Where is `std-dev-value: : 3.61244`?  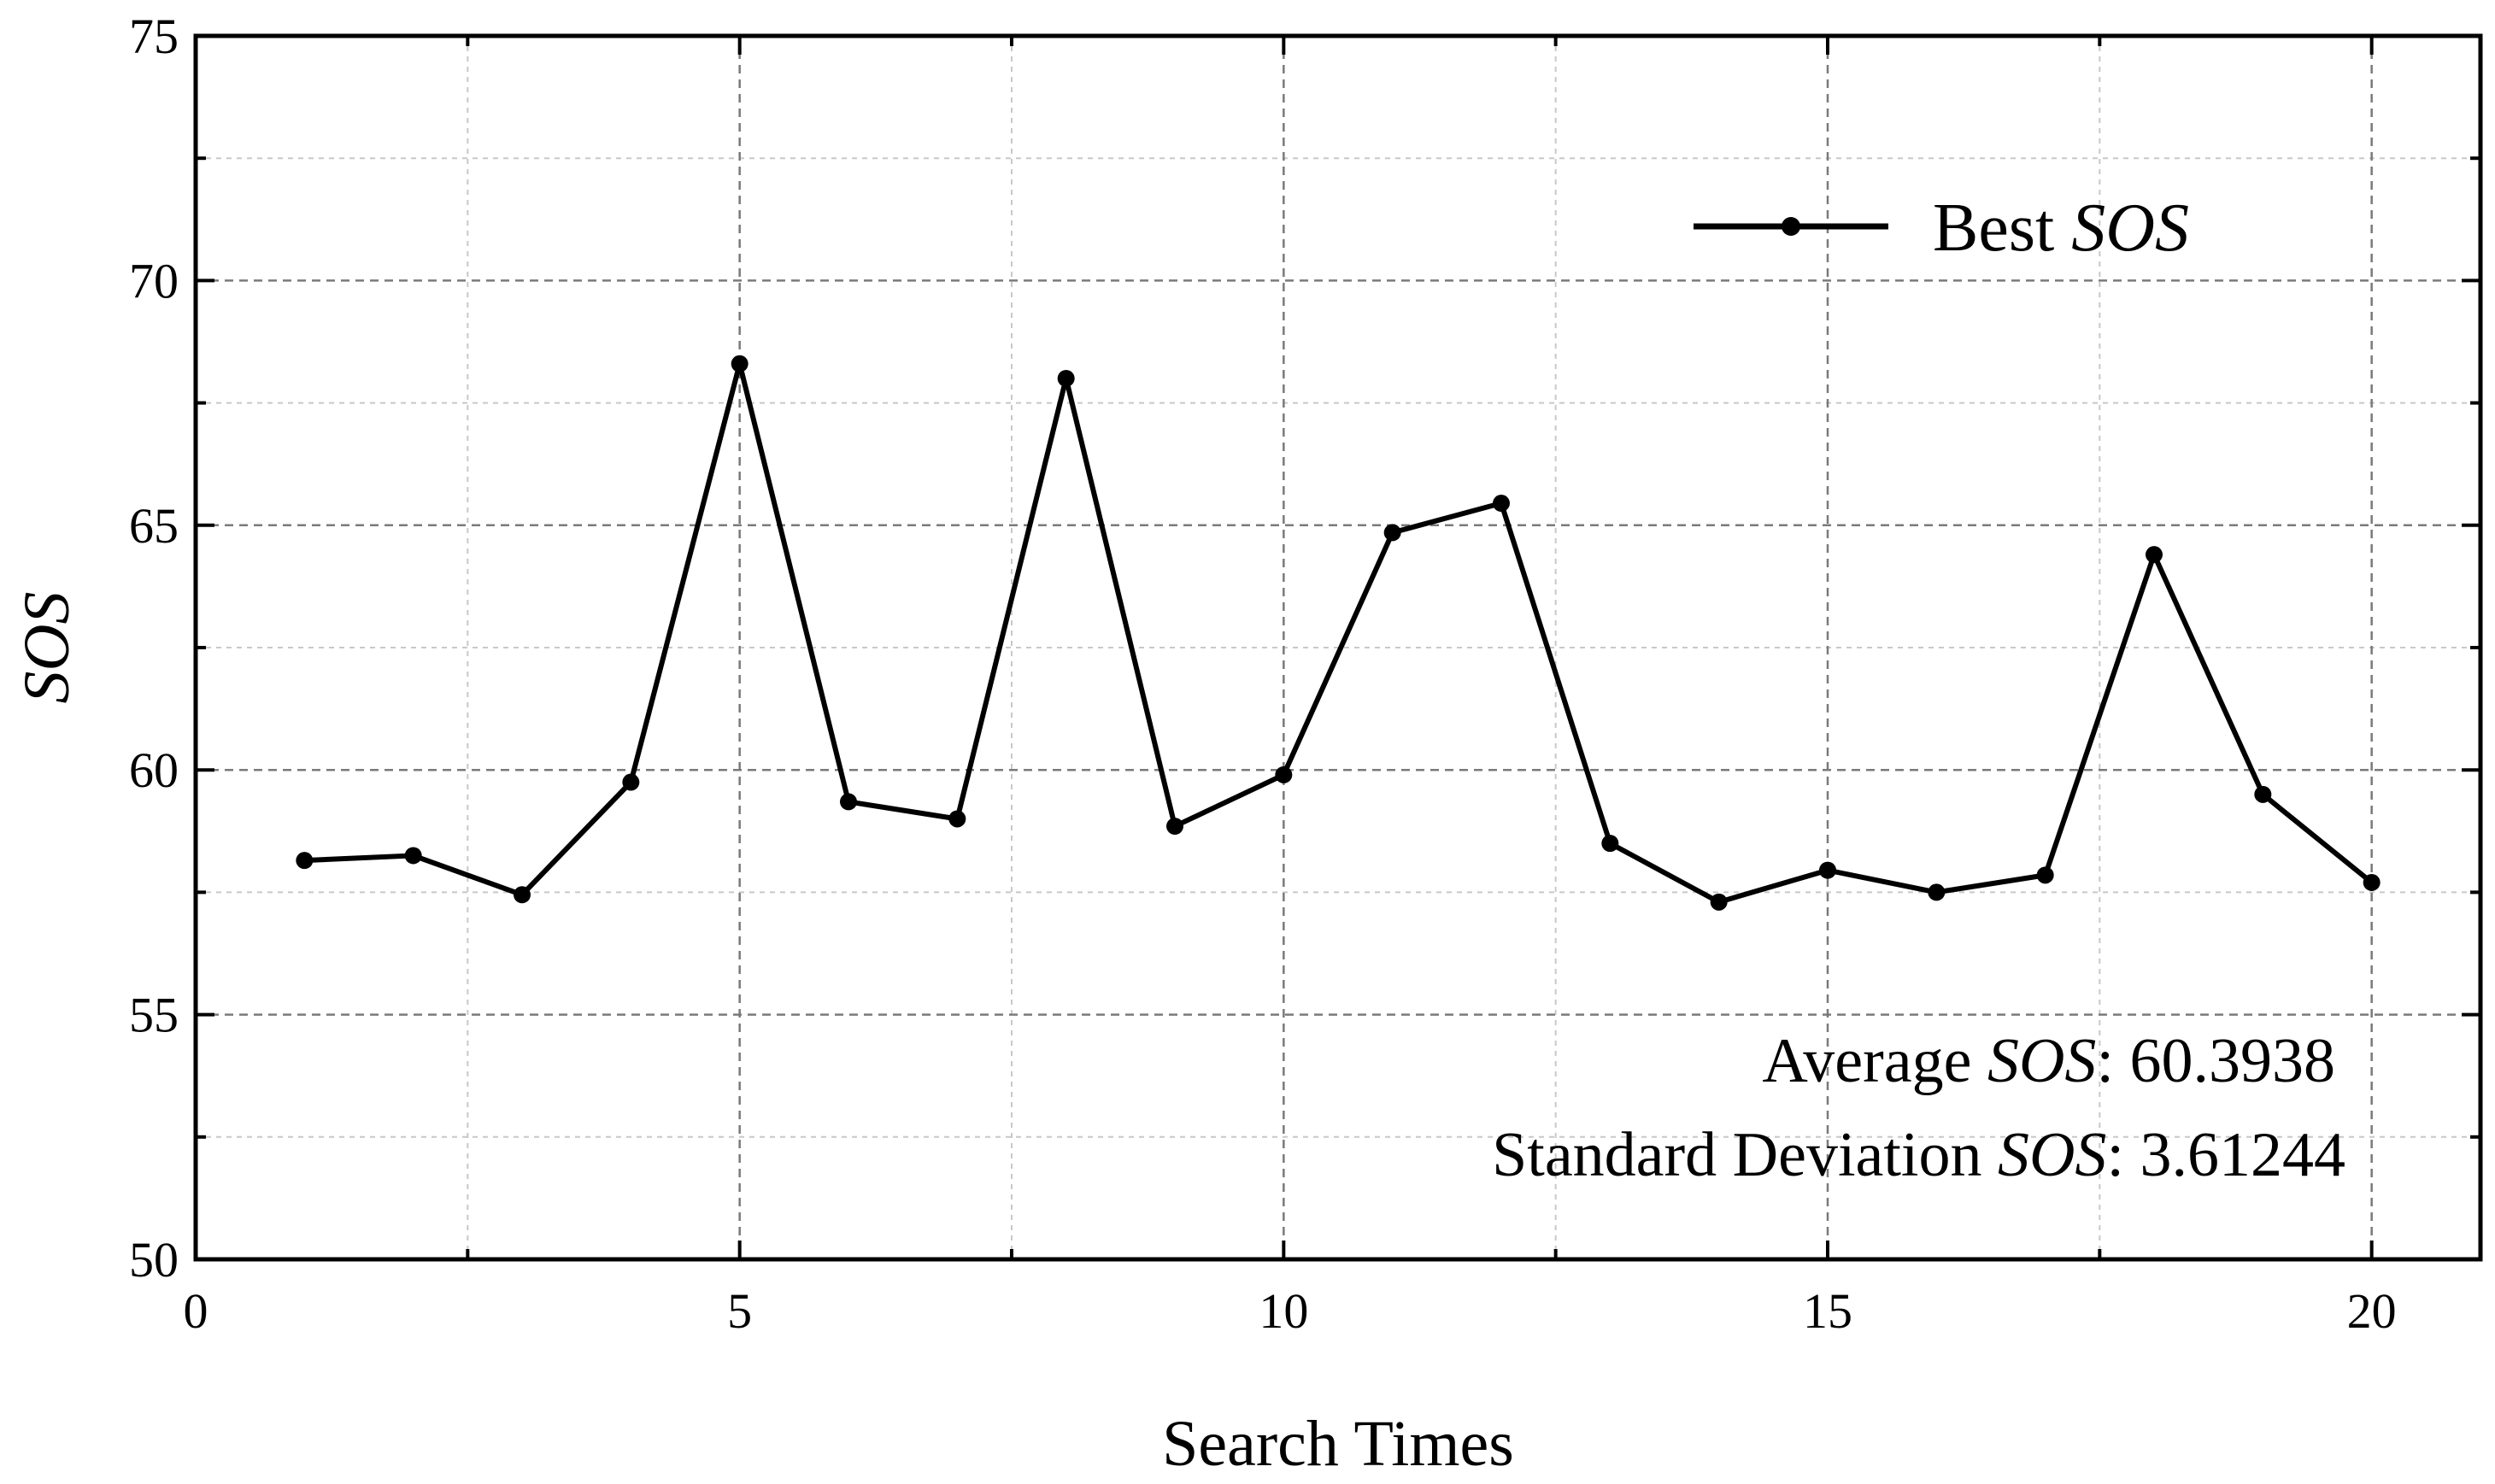 std-dev-value: : 3.61244 is located at coordinates (2225, 1155).